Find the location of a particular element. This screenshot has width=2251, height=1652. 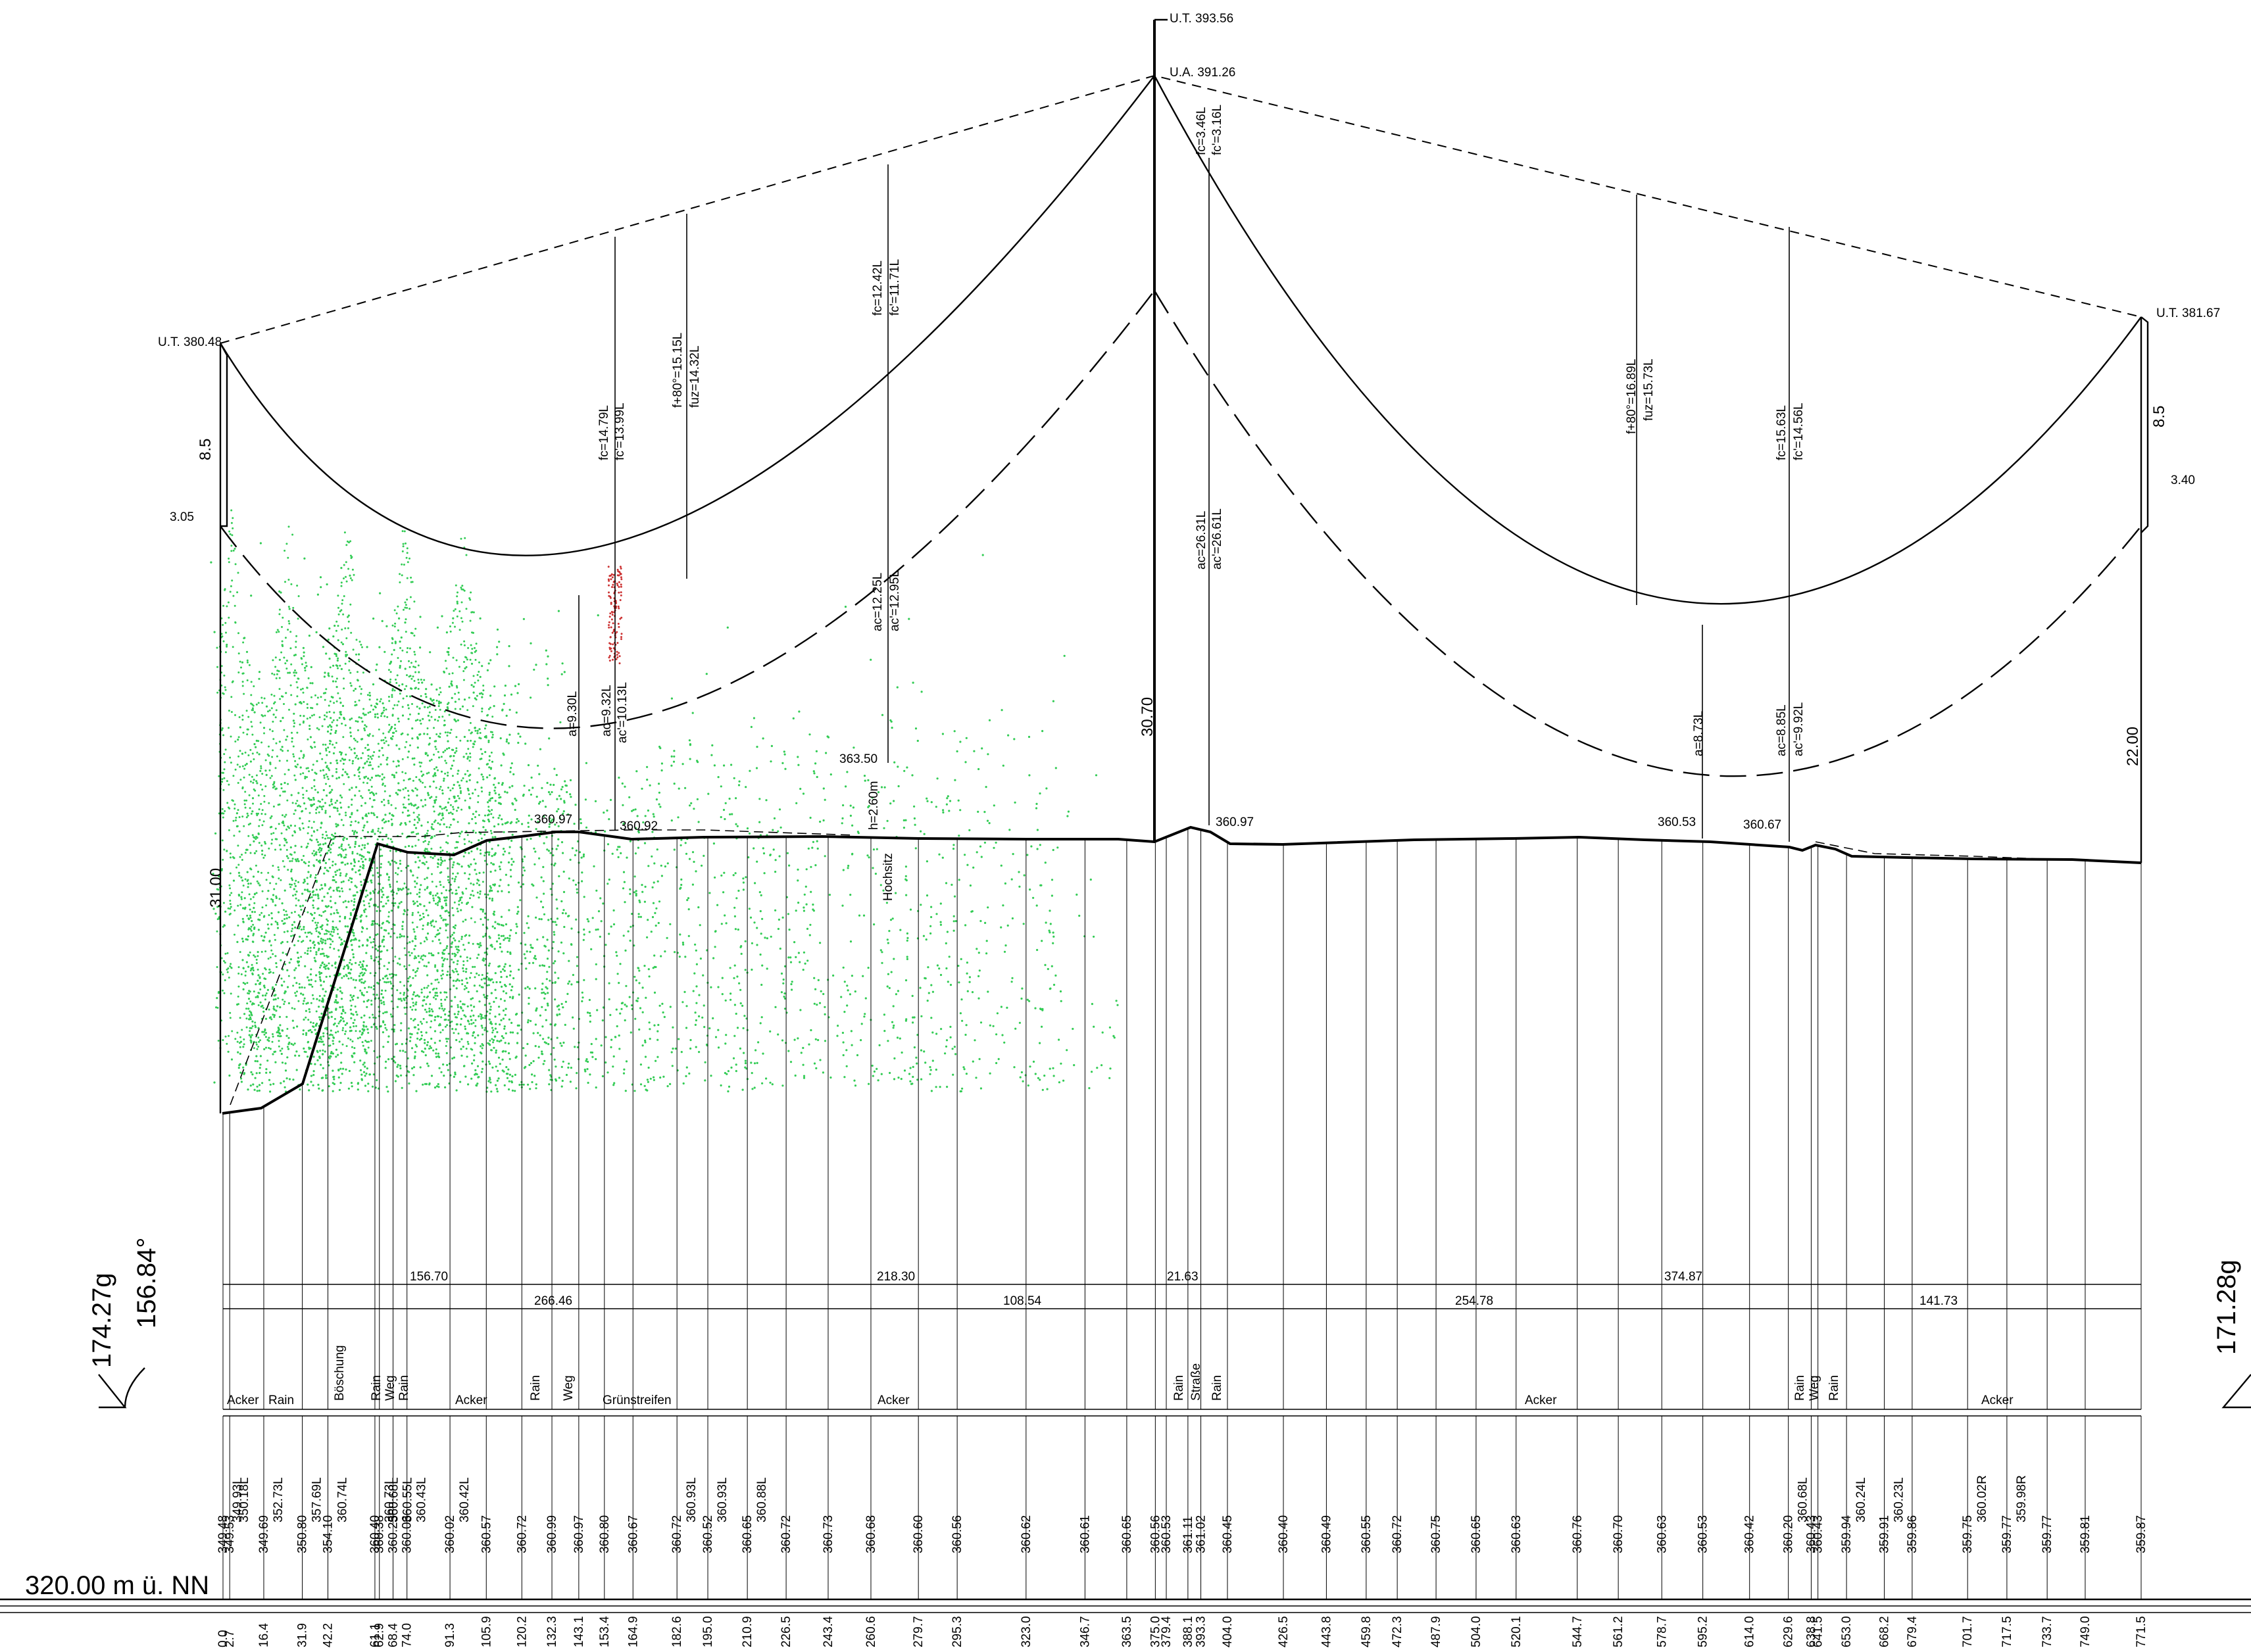

land-use-label: Grünstreifen is located at coordinates (637, 1400).